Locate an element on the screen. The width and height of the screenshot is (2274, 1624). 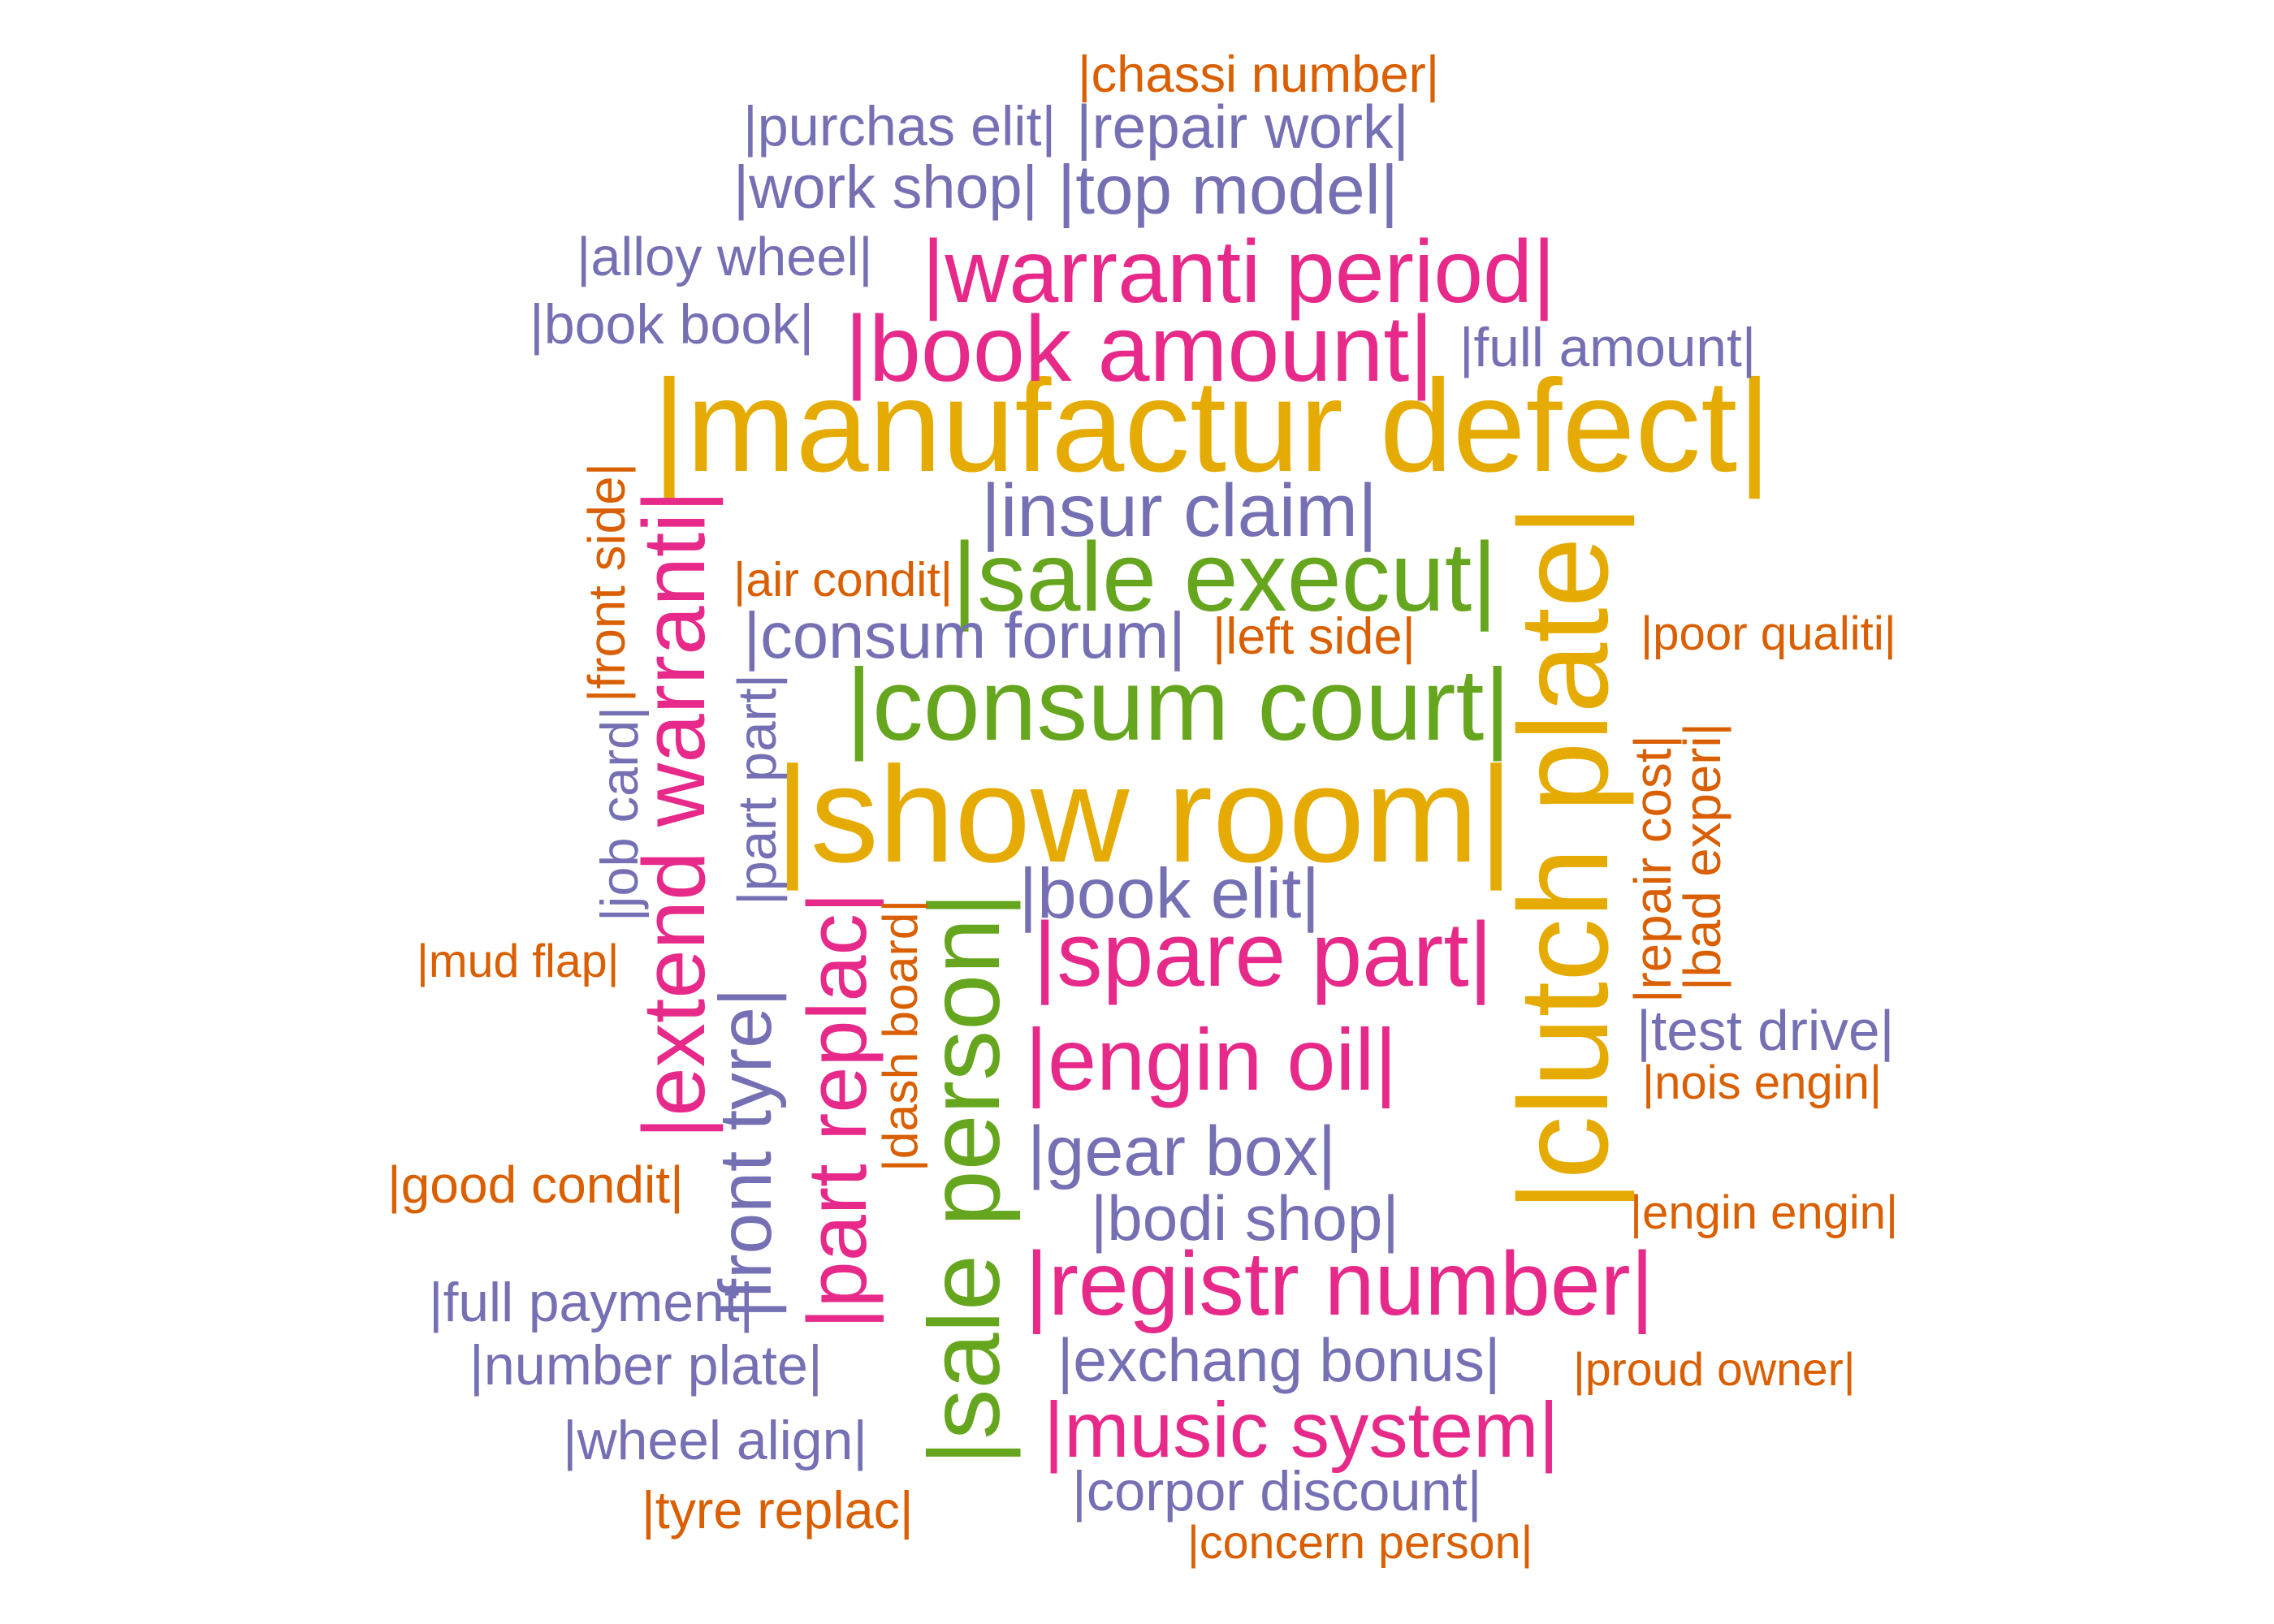
word-dash-board: |dash board| is located at coordinates (899, 1035).